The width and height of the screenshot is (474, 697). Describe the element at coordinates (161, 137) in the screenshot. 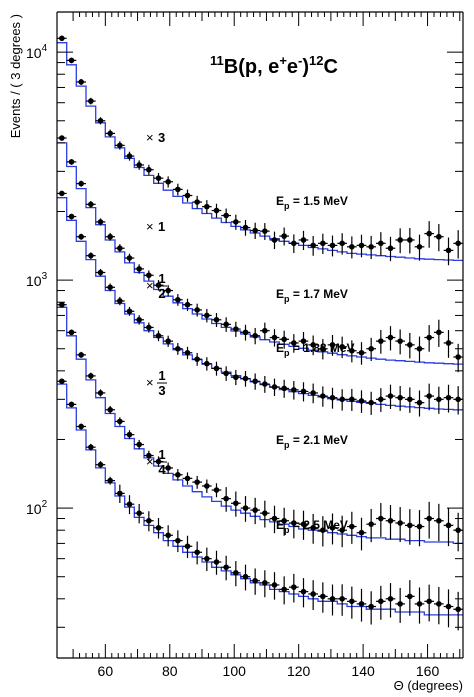

I see `multiplier-value-0: 3` at that location.